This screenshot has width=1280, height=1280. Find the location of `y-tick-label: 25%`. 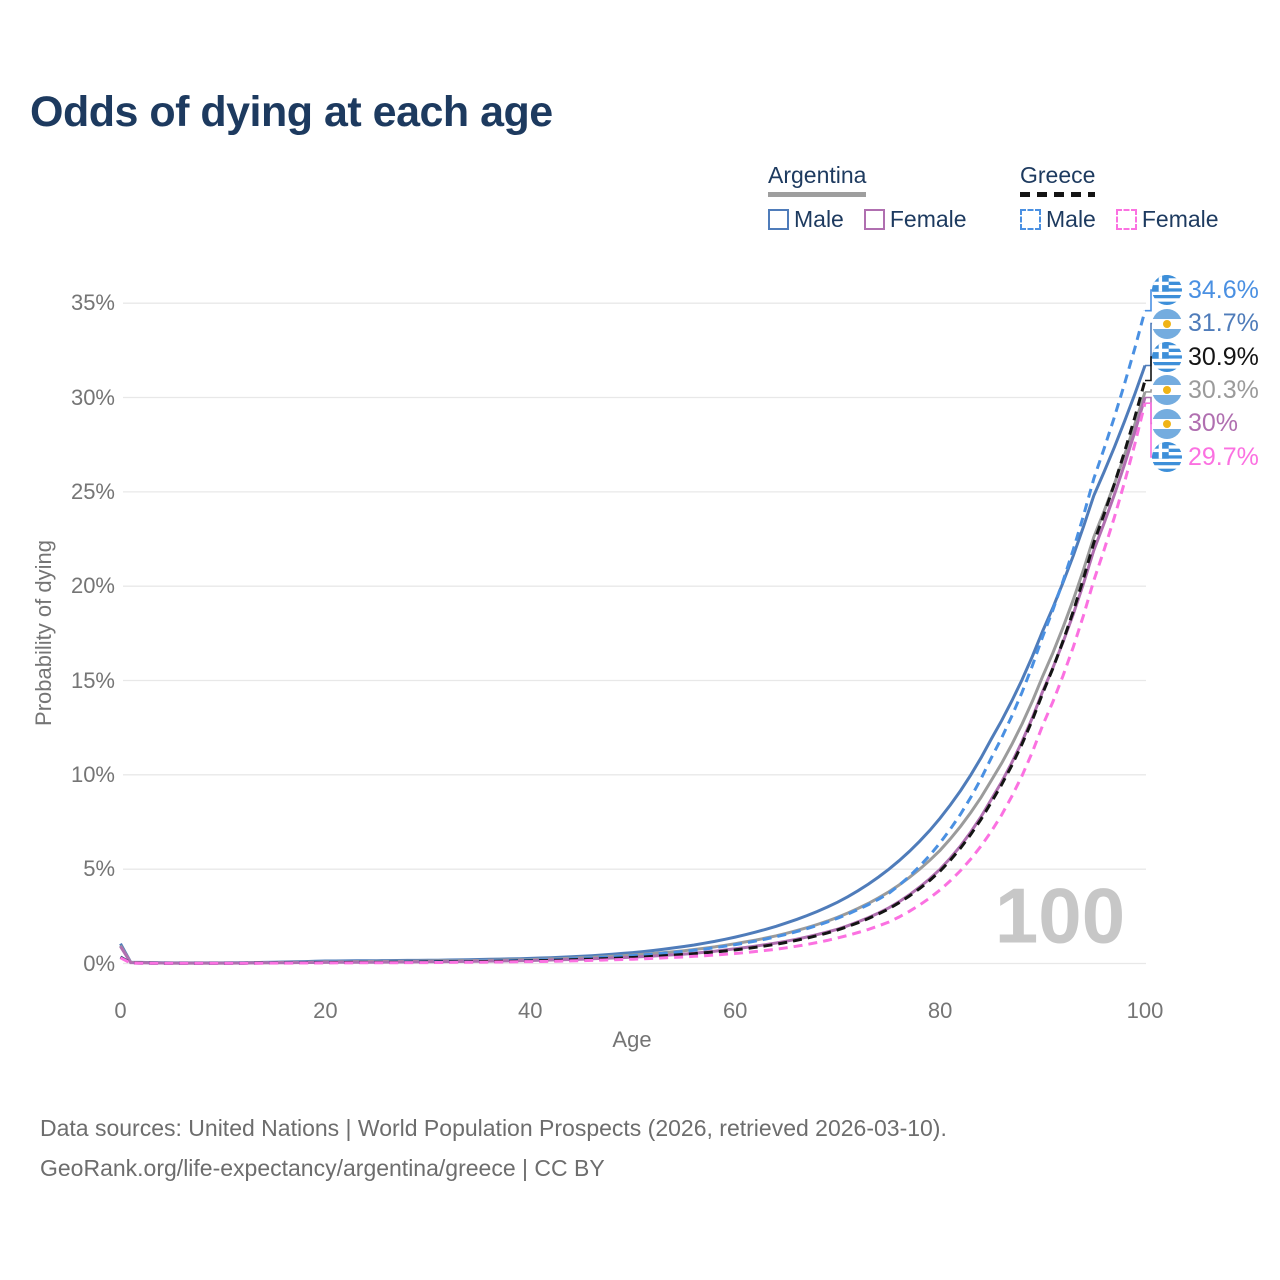

y-tick-label: 25% is located at coordinates (92, 491).